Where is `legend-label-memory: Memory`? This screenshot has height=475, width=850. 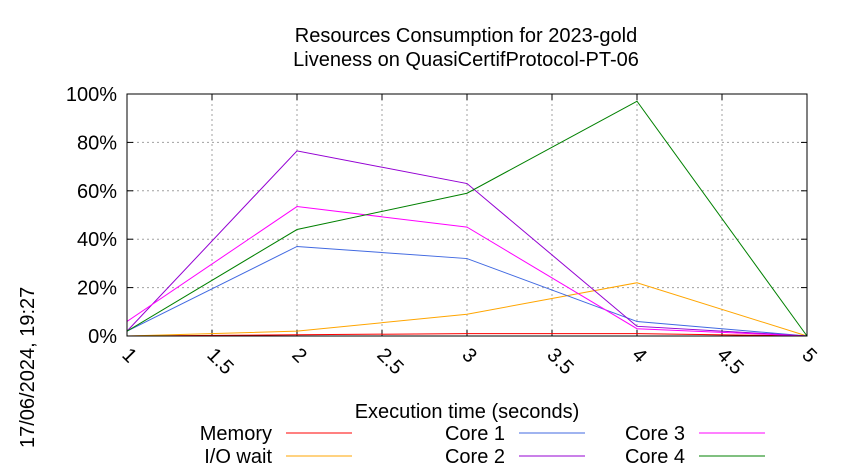
legend-label-memory: Memory is located at coordinates (236, 434).